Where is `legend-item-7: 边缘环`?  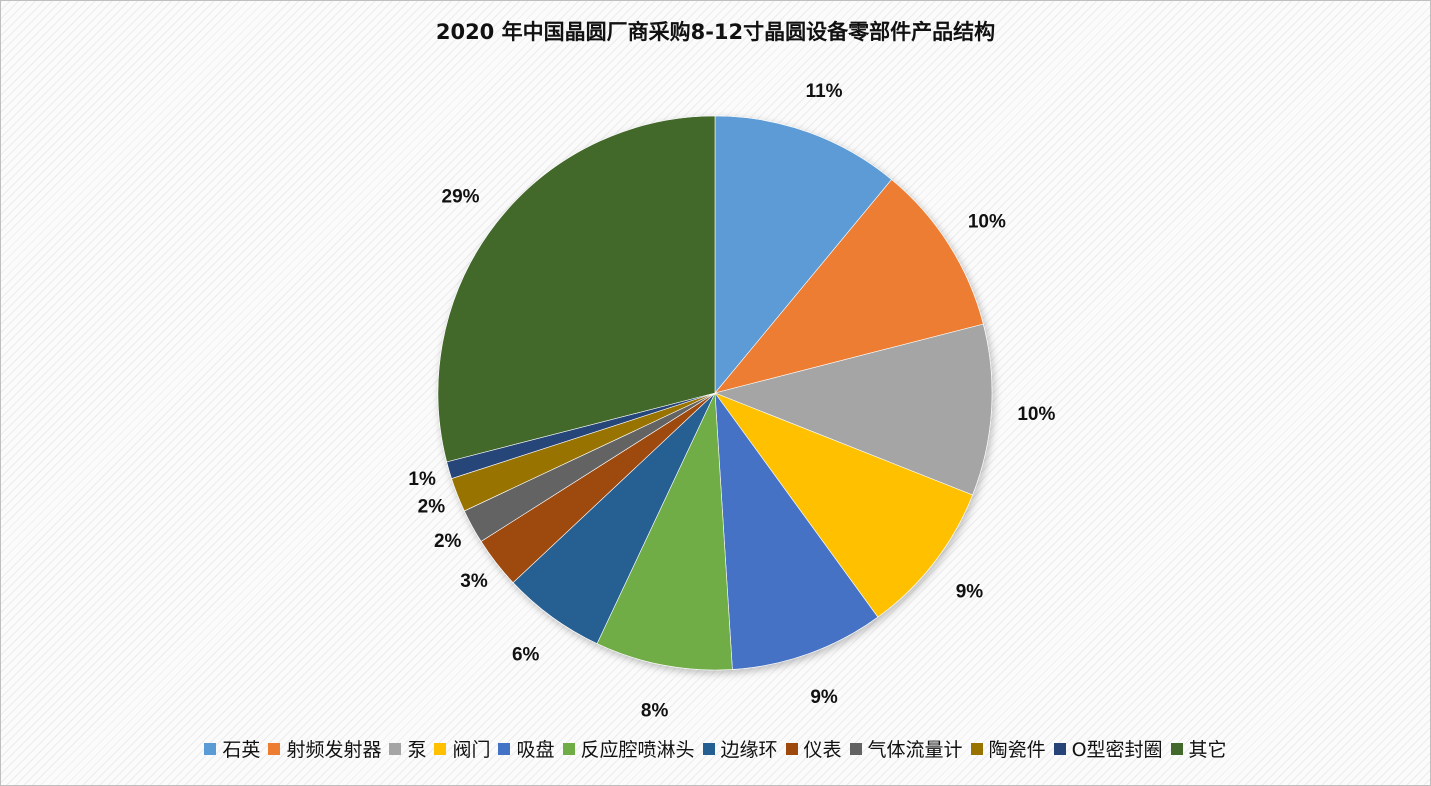
legend-item-7: 边缘环 is located at coordinates (740, 748).